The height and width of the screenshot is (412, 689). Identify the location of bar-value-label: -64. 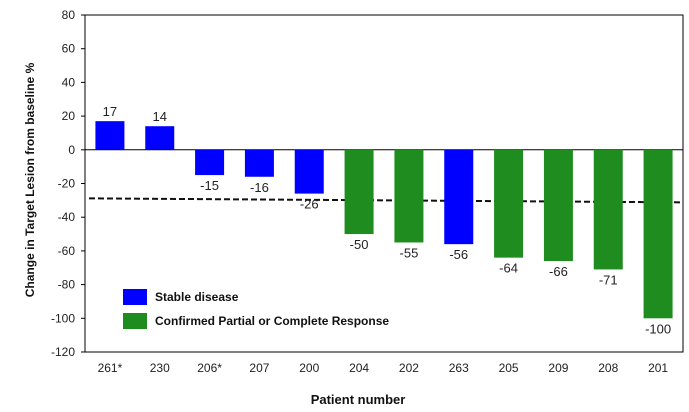
(508, 268).